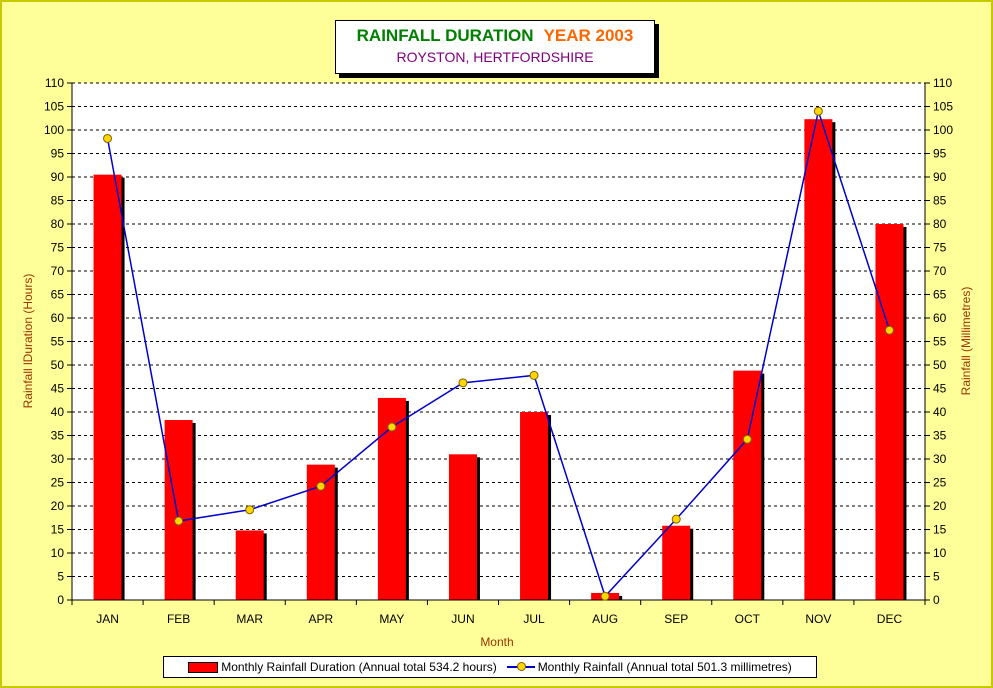 The width and height of the screenshot is (993, 688). What do you see at coordinates (940, 342) in the screenshot?
I see `y2-tick-label: 55` at bounding box center [940, 342].